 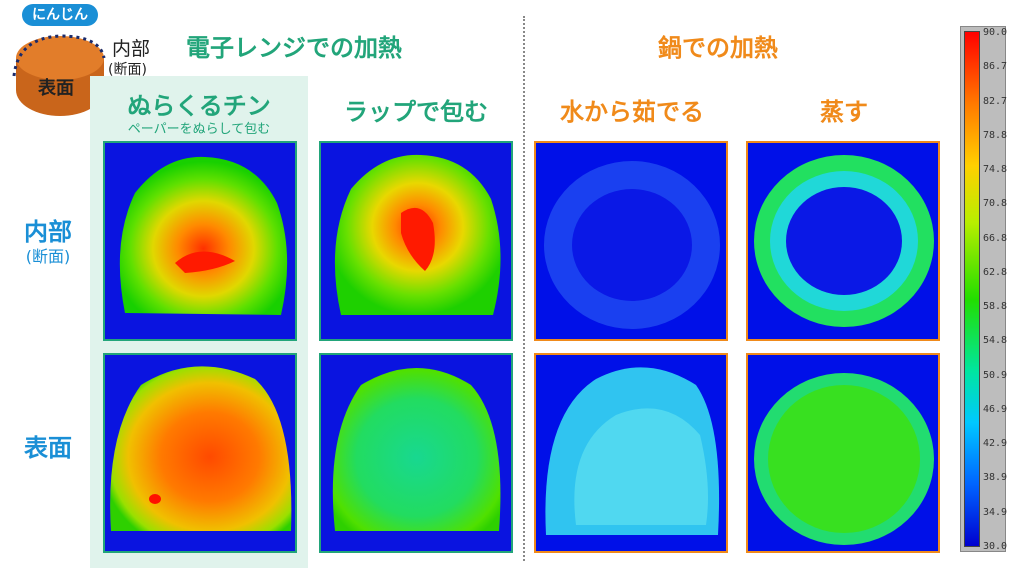 I want to click on thermal-image-wrap-surface, so click(x=416, y=453).